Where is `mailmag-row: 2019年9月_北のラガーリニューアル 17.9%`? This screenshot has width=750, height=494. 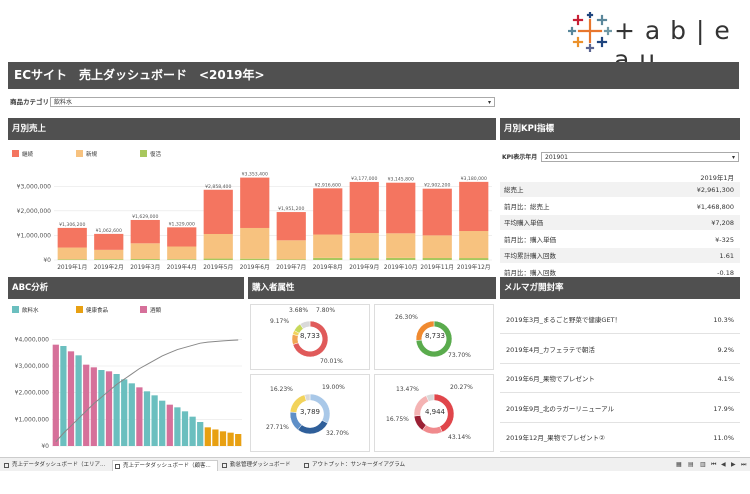
mailmag-row: 2019年9月_北のラガーリニューアル 17.9% is located at coordinates (620, 409).